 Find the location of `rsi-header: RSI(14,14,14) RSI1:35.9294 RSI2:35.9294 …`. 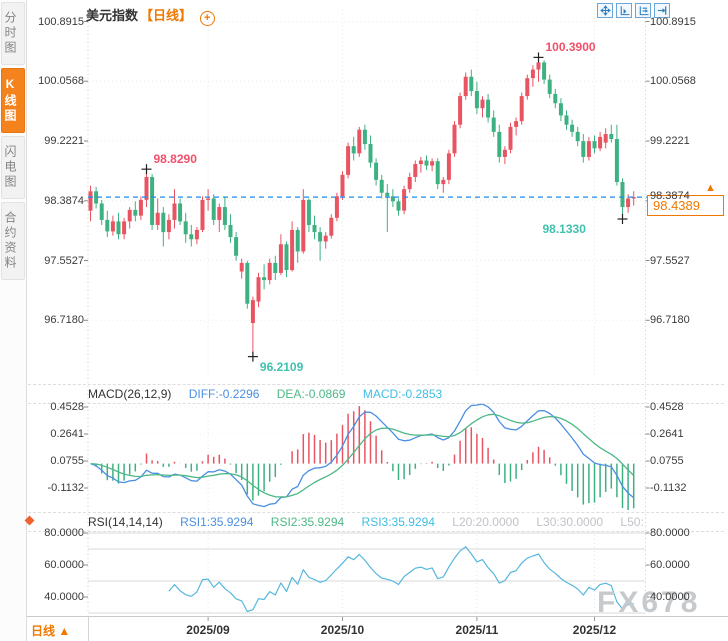

rsi-header: RSI(14,14,14) RSI1:35.9294 RSI2:35.9294 … is located at coordinates (373, 522).